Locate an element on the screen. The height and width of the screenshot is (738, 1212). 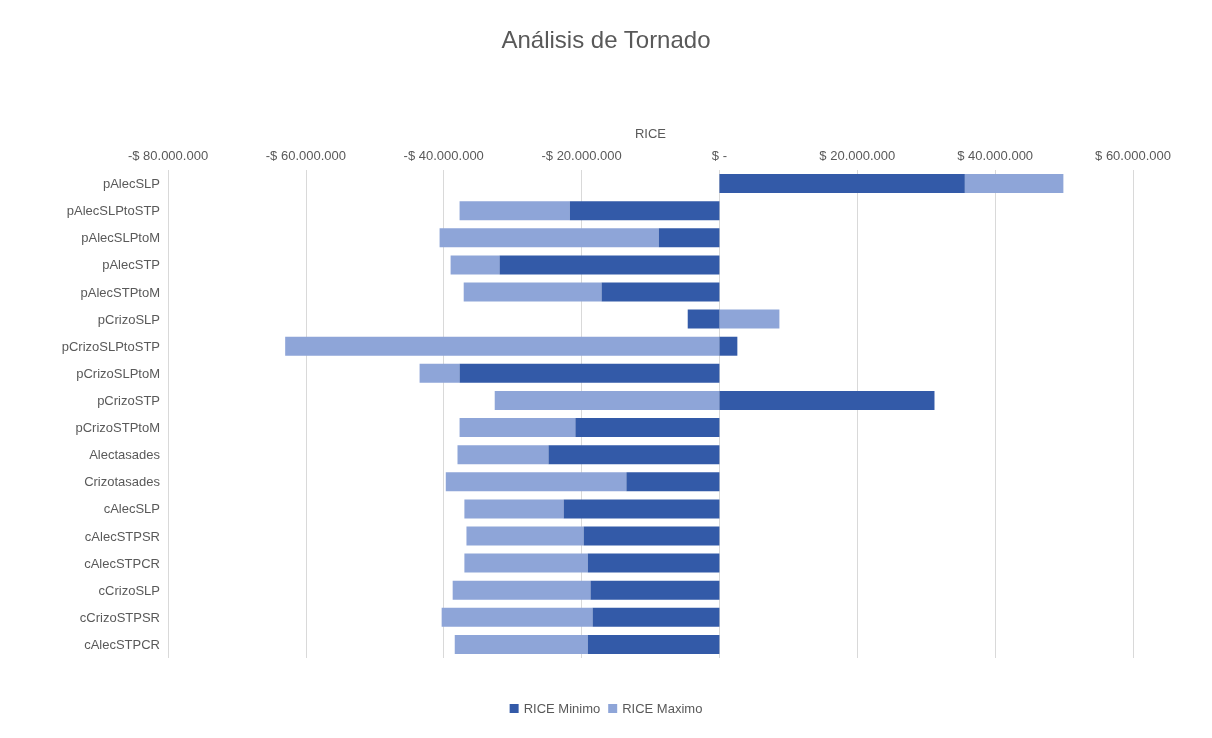
y-tick-label: cAlecSTPSR is located at coordinates (122, 536).